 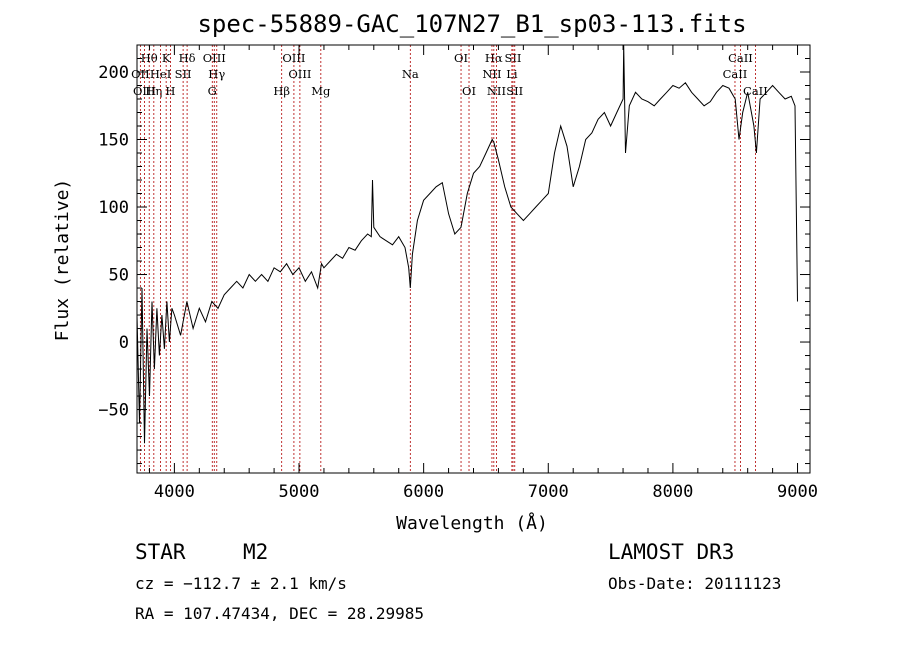 I want to click on x-tick-label: 7000, so click(x=548, y=492).